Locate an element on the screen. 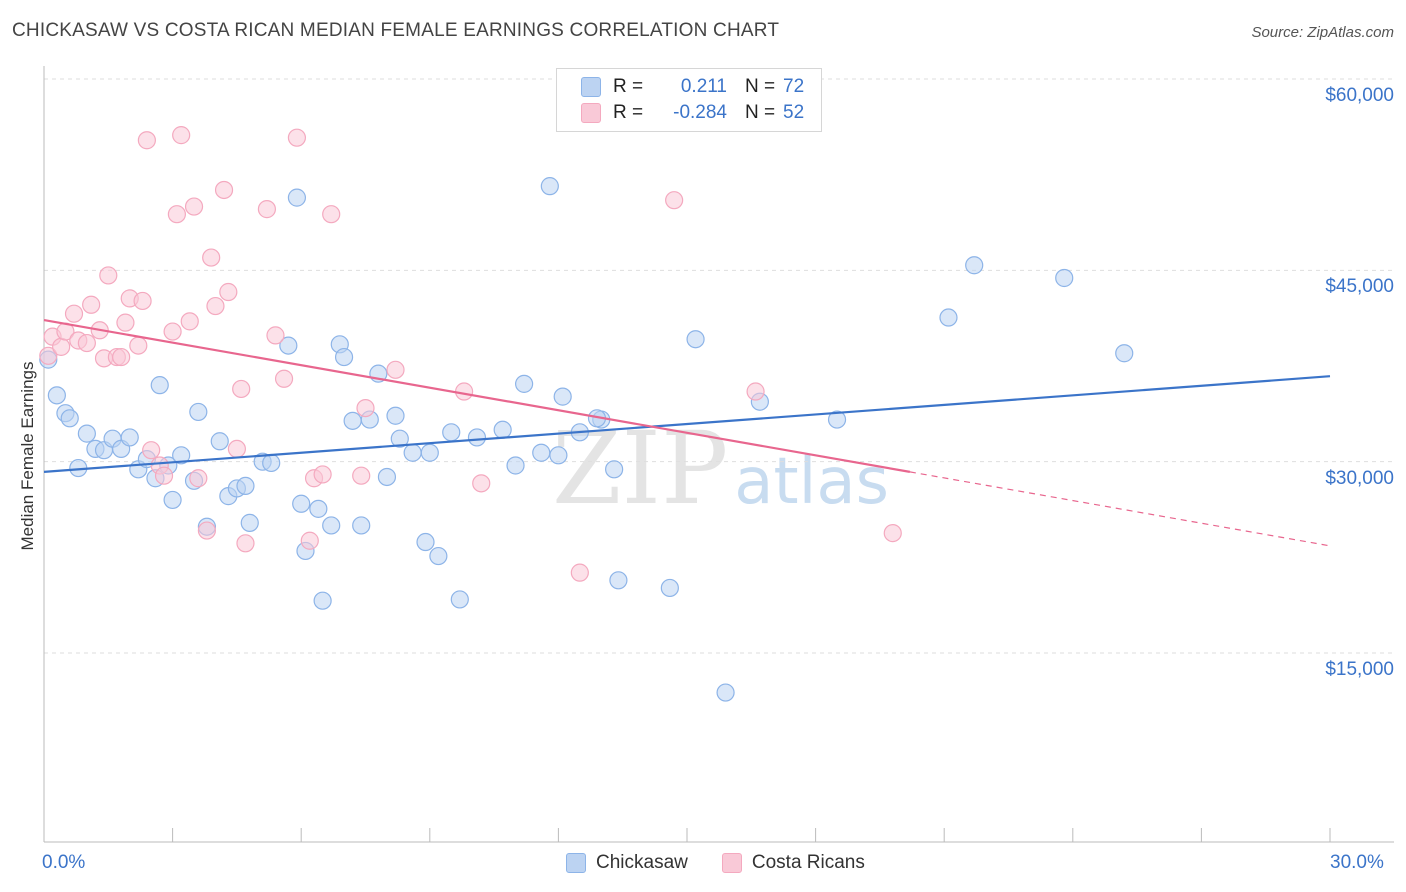 The height and width of the screenshot is (892, 1406). series-legend: Chickasaw Costa Ricans is located at coordinates (732, 863).